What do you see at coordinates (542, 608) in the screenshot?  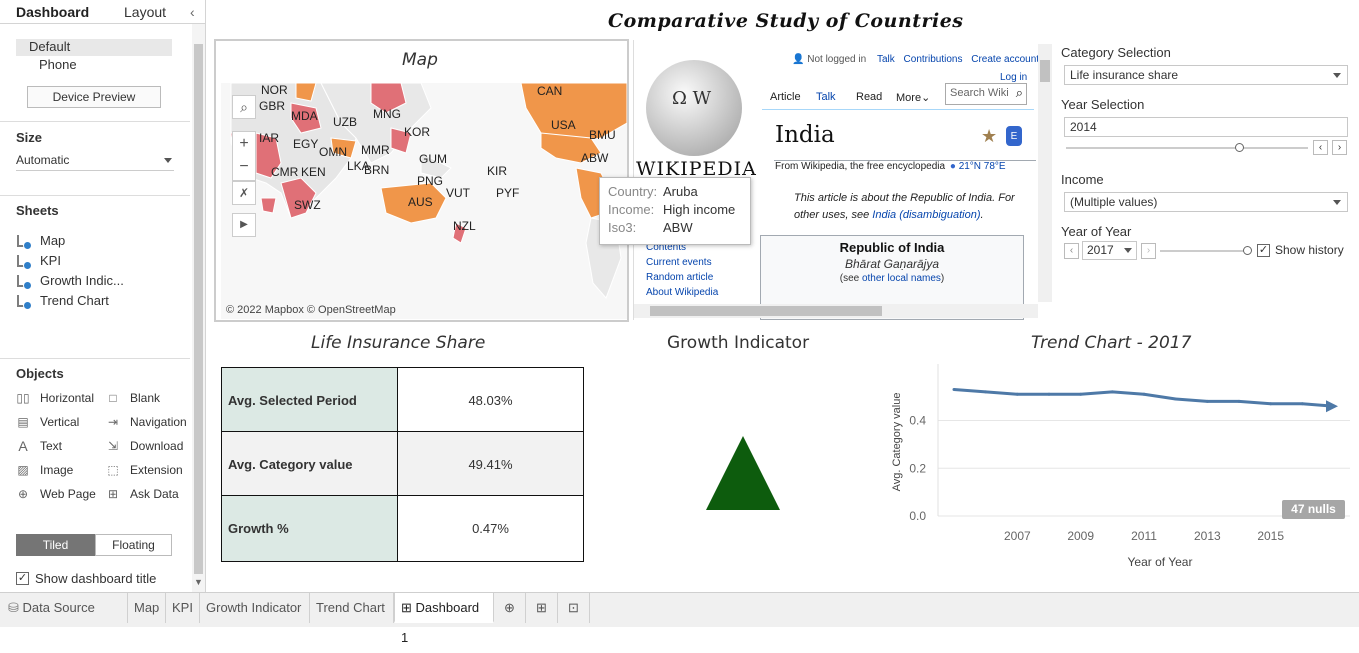 I see `new-dashboard-icon: ⊞` at bounding box center [542, 608].